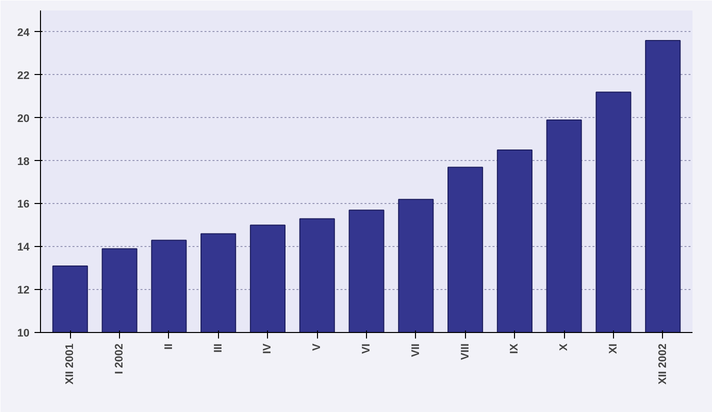 This screenshot has height=412, width=712. What do you see at coordinates (268, 348) in the screenshot?
I see `x-tick-label: IV` at bounding box center [268, 348].